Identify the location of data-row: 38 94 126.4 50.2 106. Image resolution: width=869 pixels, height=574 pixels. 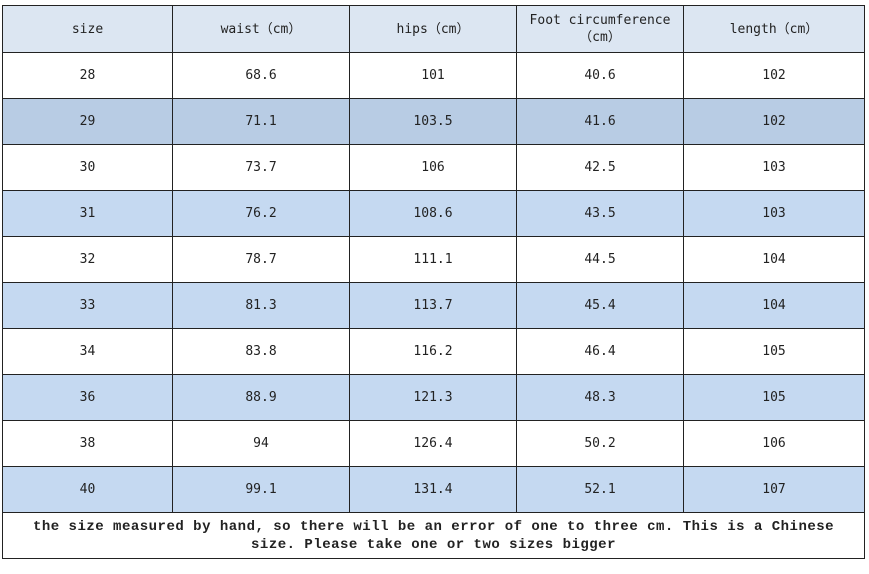
(433, 443).